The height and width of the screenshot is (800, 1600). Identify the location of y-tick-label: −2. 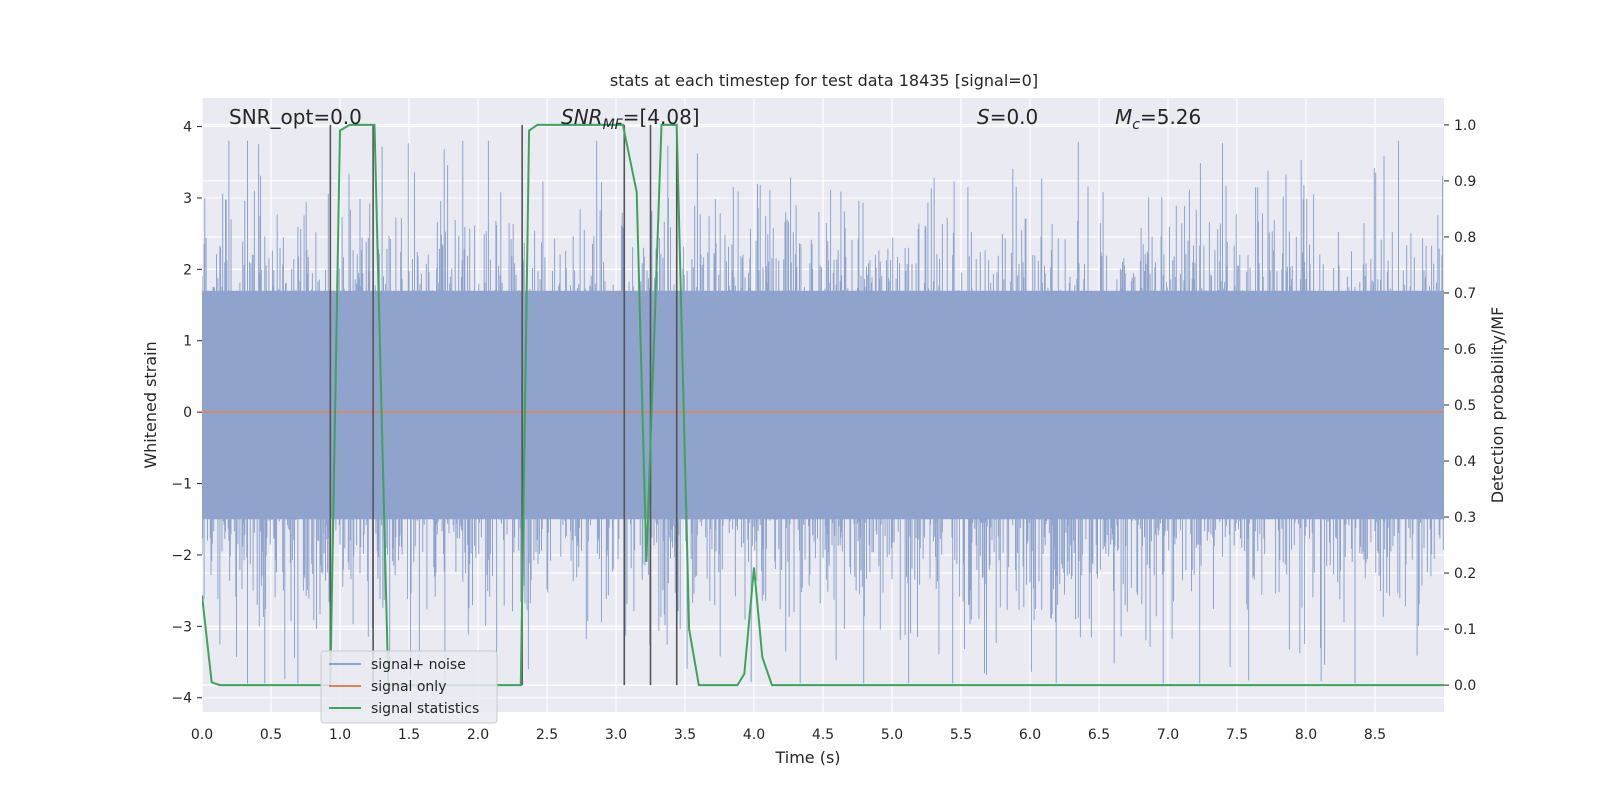
(181, 556).